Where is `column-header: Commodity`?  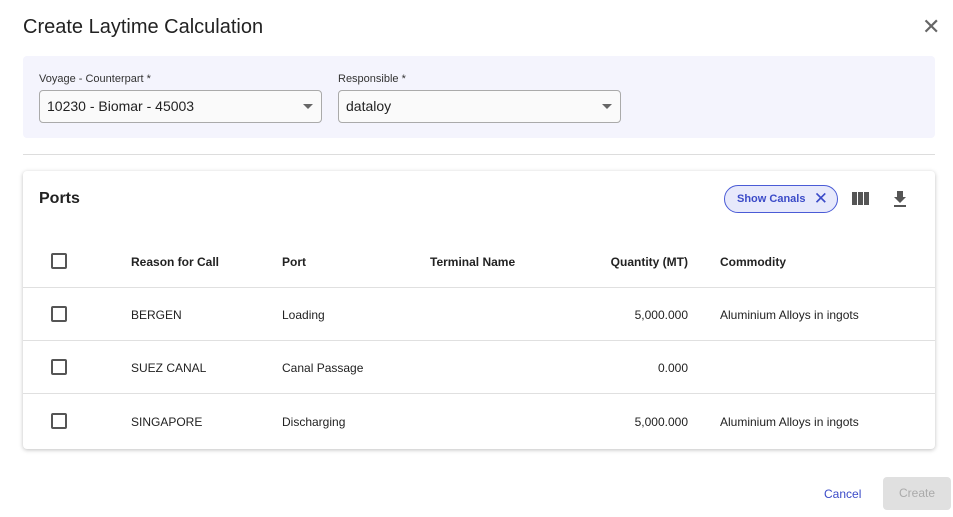 column-header: Commodity is located at coordinates (753, 262).